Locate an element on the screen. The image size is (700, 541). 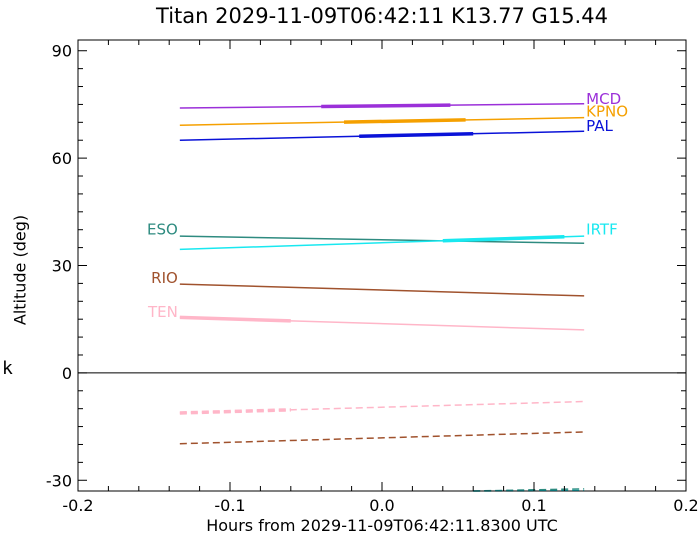
x-tick-label: 0.1 is located at coordinates (533, 505).